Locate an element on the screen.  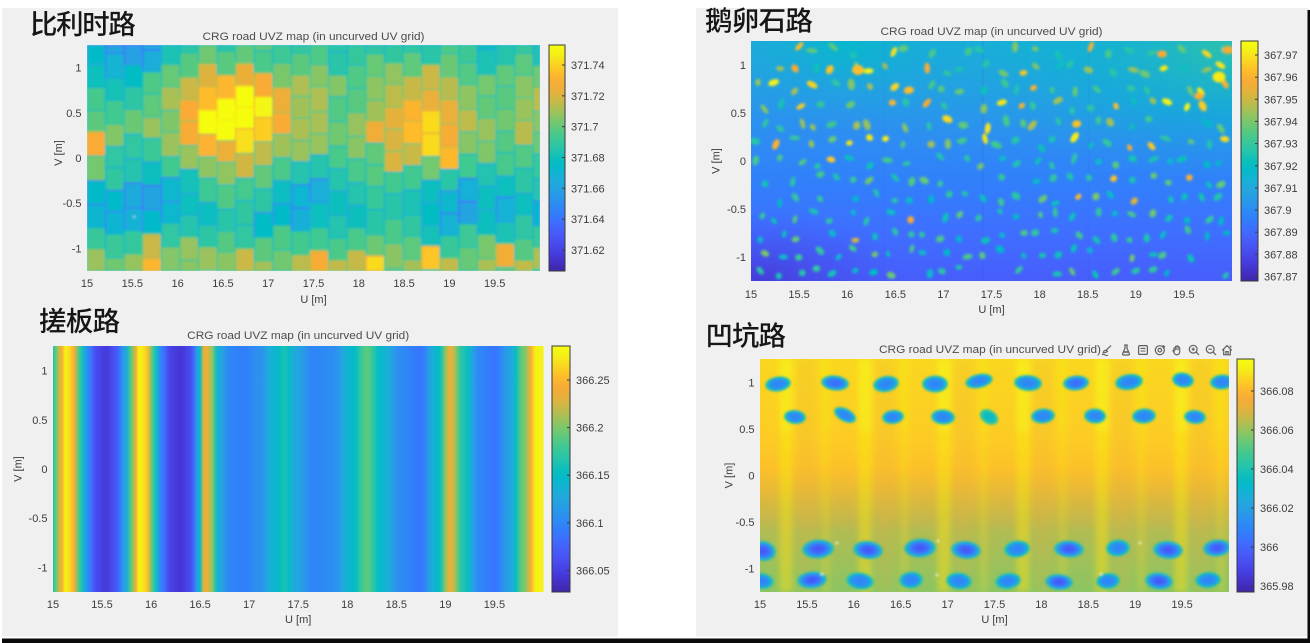
svg-text: 371.62 is located at coordinates (588, 251).